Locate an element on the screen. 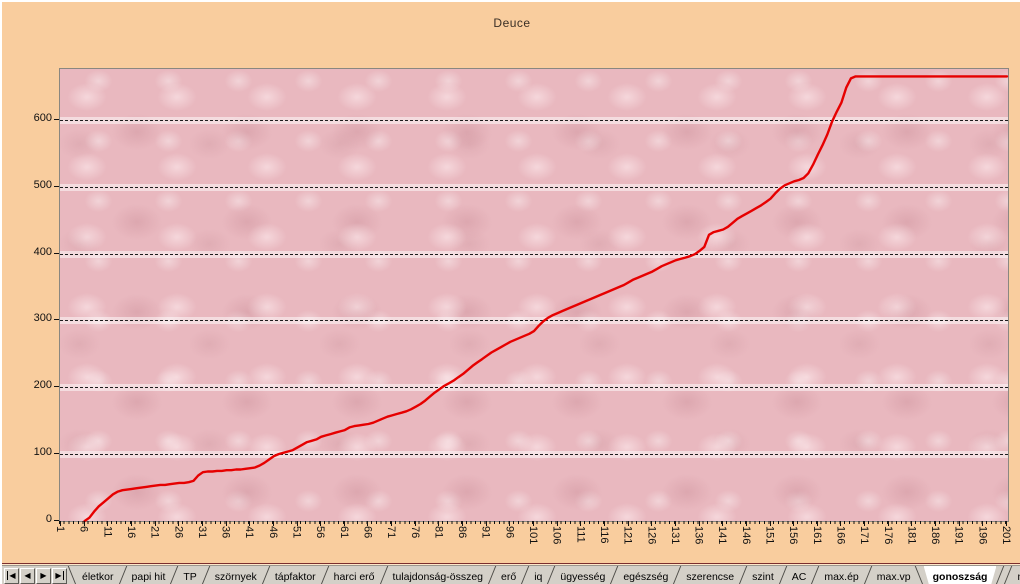 The image size is (1020, 584). sheet-tab-egészség: egészség is located at coordinates (646, 576).